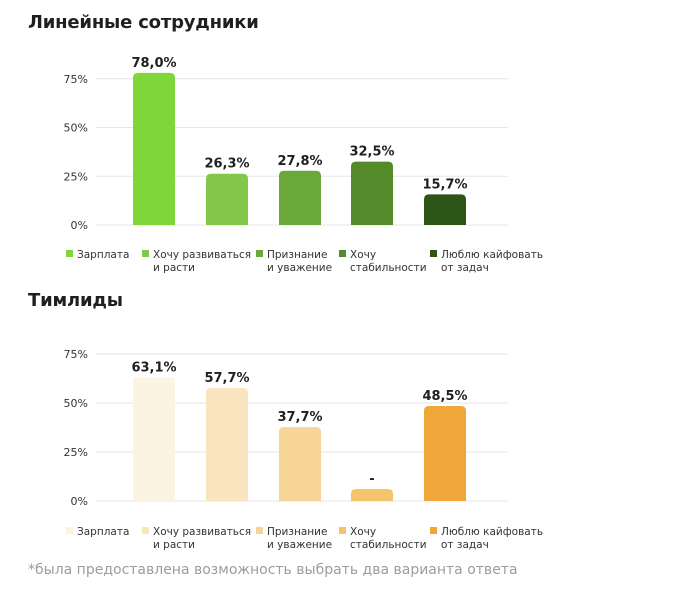 The height and width of the screenshot is (600, 692). I want to click on data-label: 63,1%, so click(153, 367).